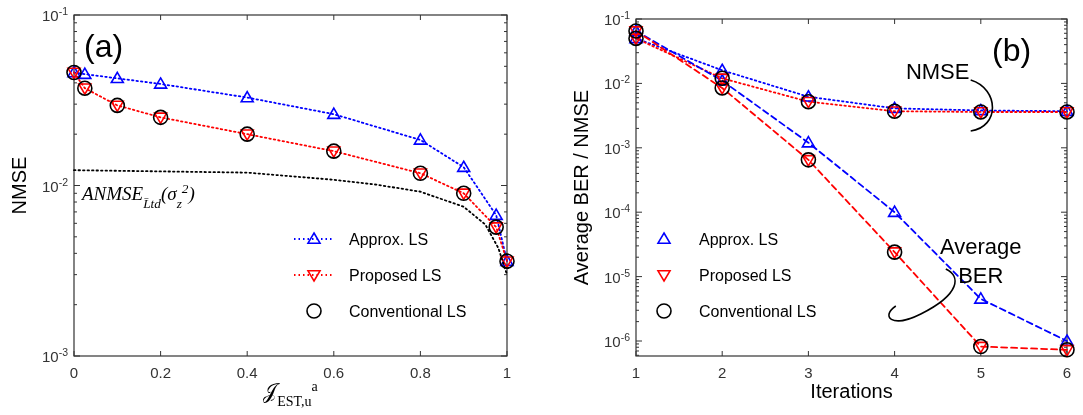 The height and width of the screenshot is (415, 1083). What do you see at coordinates (937, 71) in the screenshot?
I see `annotation: NMSE` at bounding box center [937, 71].